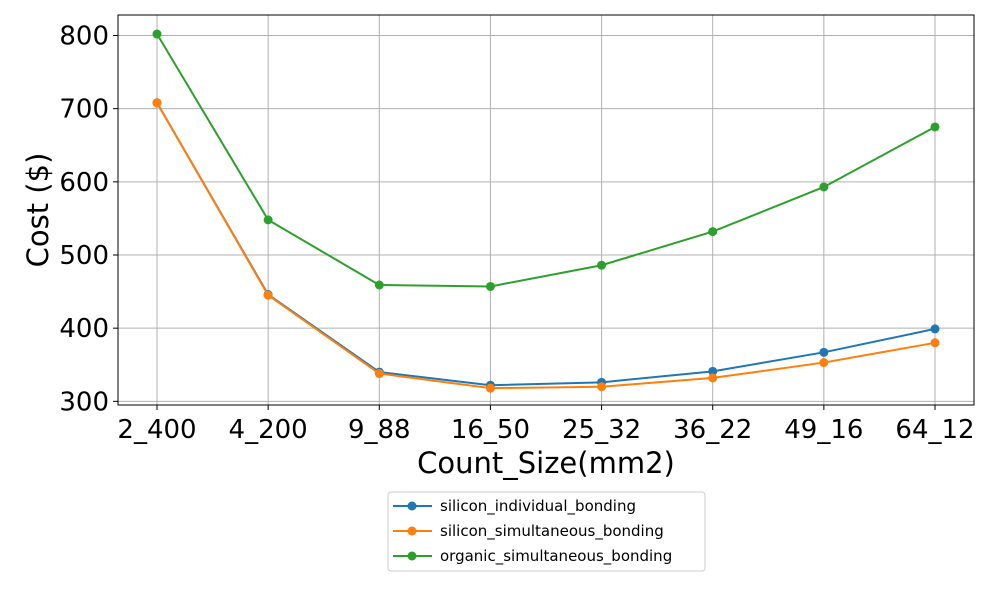 The height and width of the screenshot is (600, 1000). What do you see at coordinates (538, 506) in the screenshot?
I see `legend-label: silicon_individual_bonding` at bounding box center [538, 506].